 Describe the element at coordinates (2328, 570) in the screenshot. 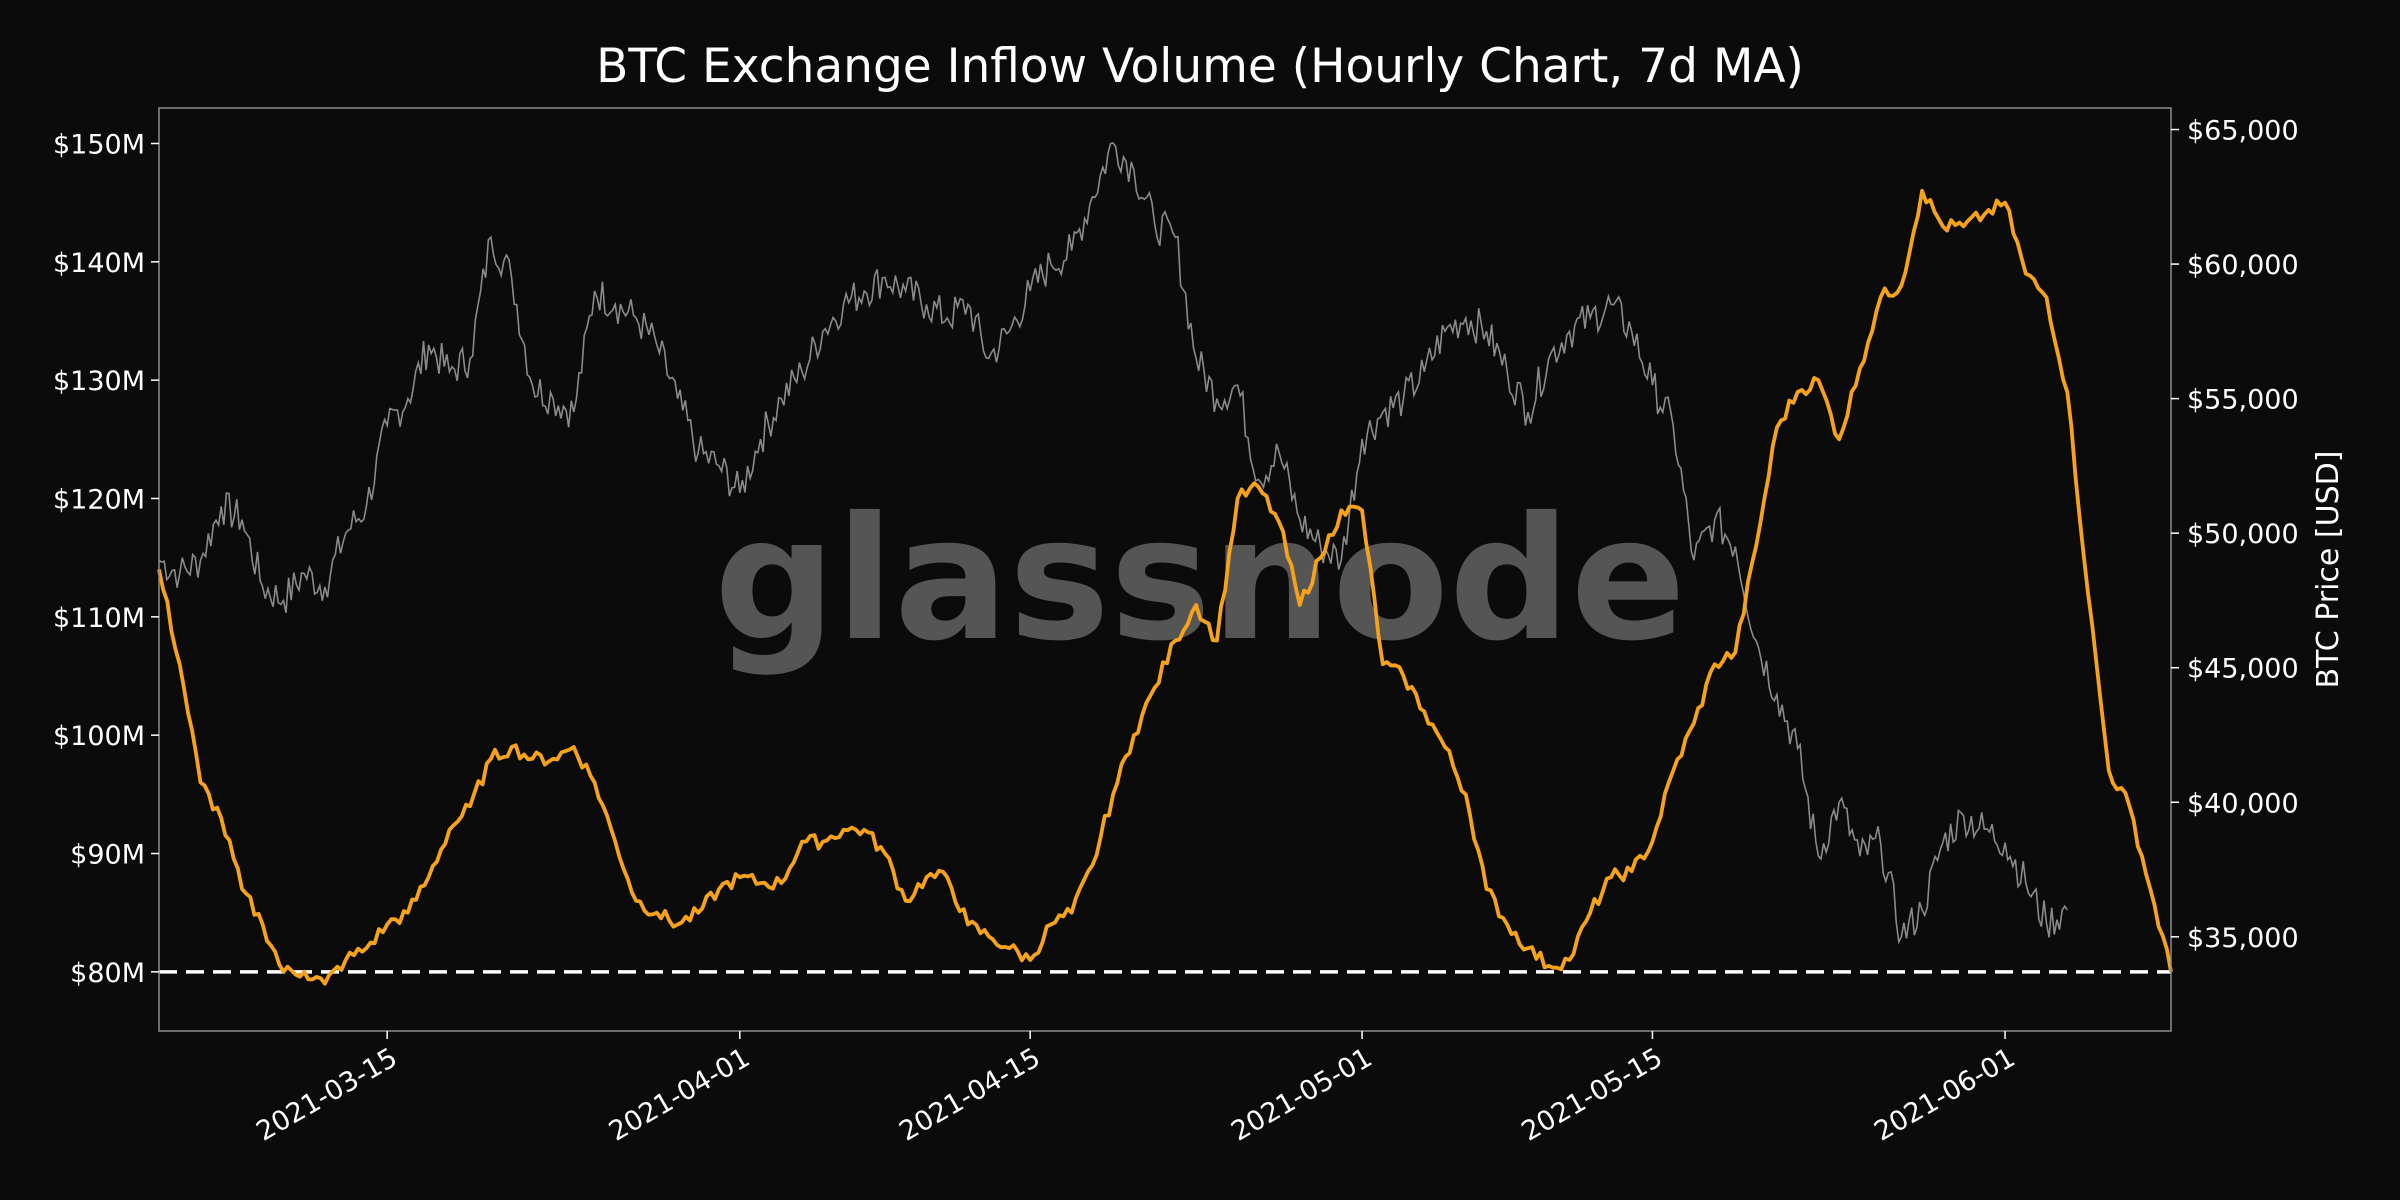

I see `right-axis-title: BTC Price [USD]` at that location.